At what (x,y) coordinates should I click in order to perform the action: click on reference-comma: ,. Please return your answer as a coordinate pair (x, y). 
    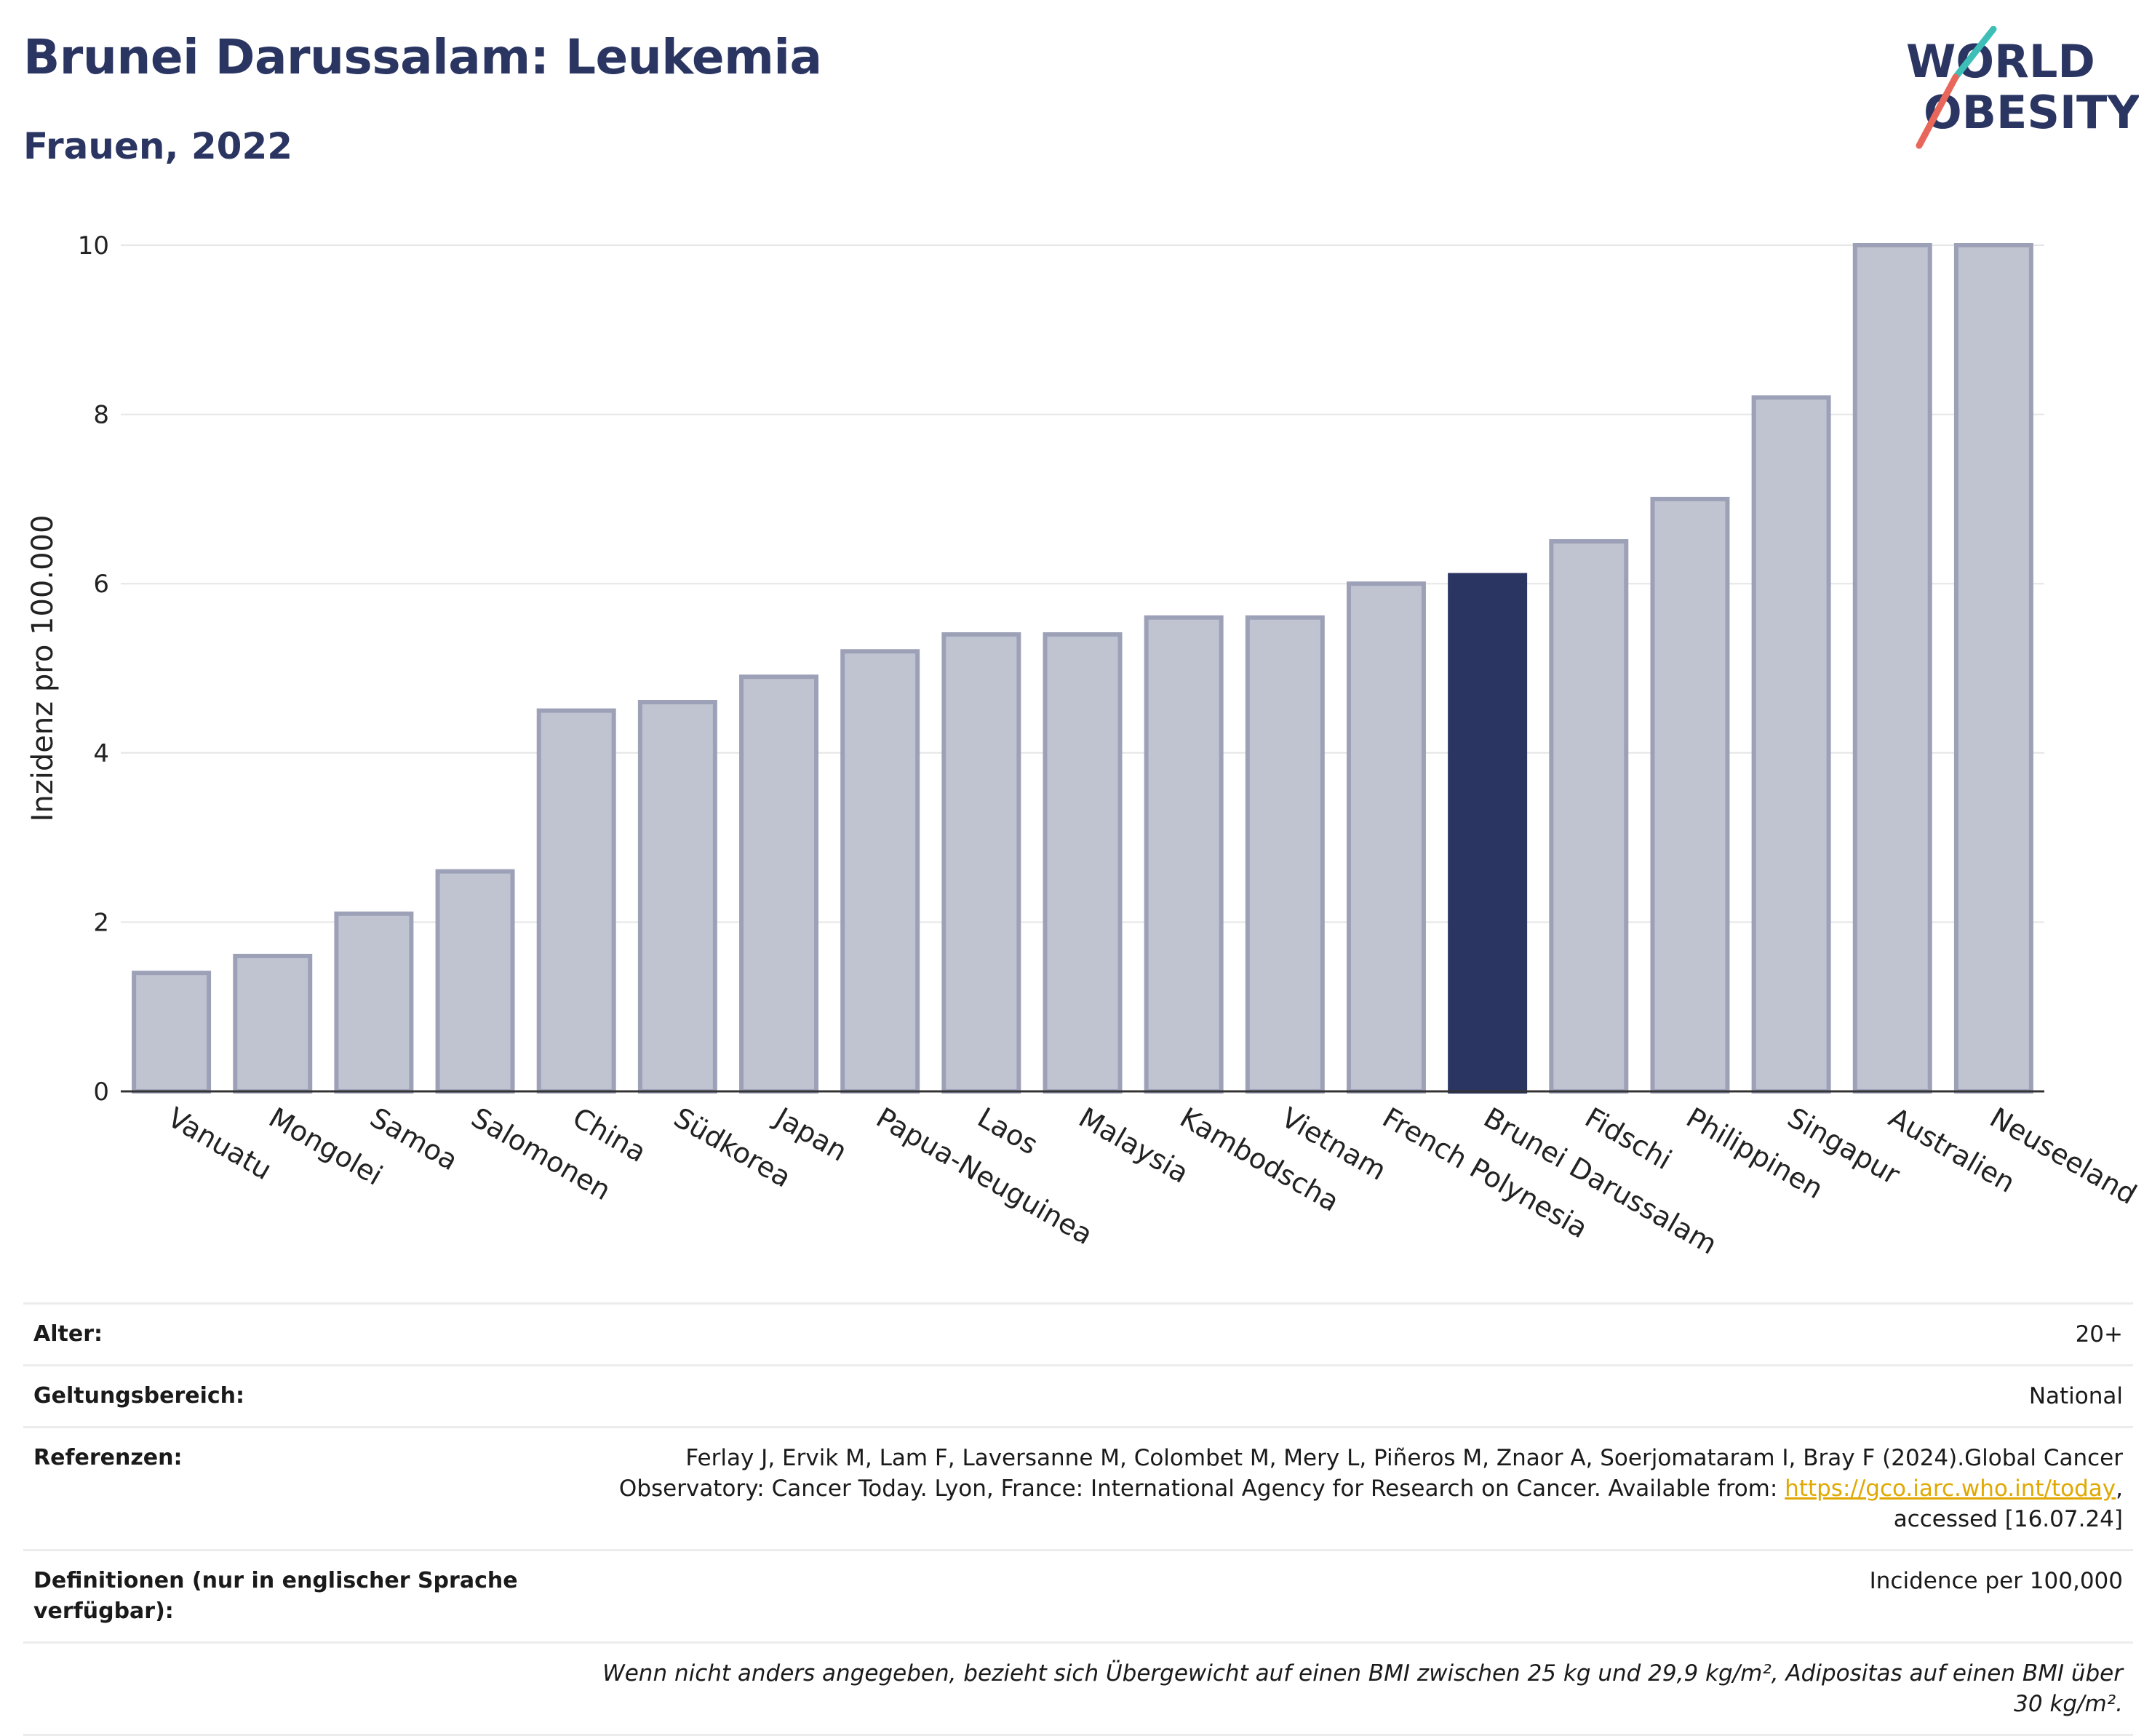
    Looking at the image, I should click on (2119, 1489).